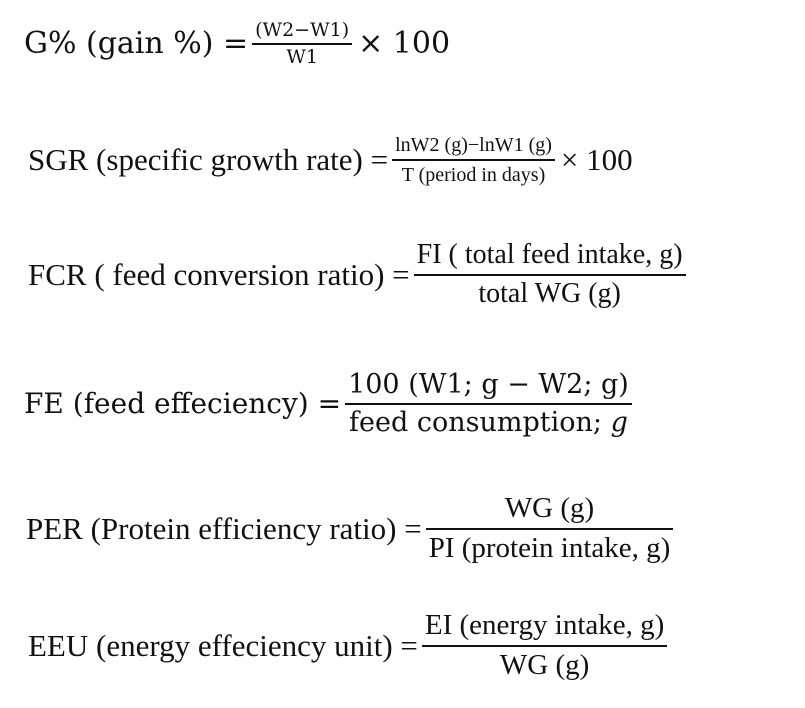 The height and width of the screenshot is (708, 805). I want to click on fraction-numerator: WG (g), so click(549, 508).